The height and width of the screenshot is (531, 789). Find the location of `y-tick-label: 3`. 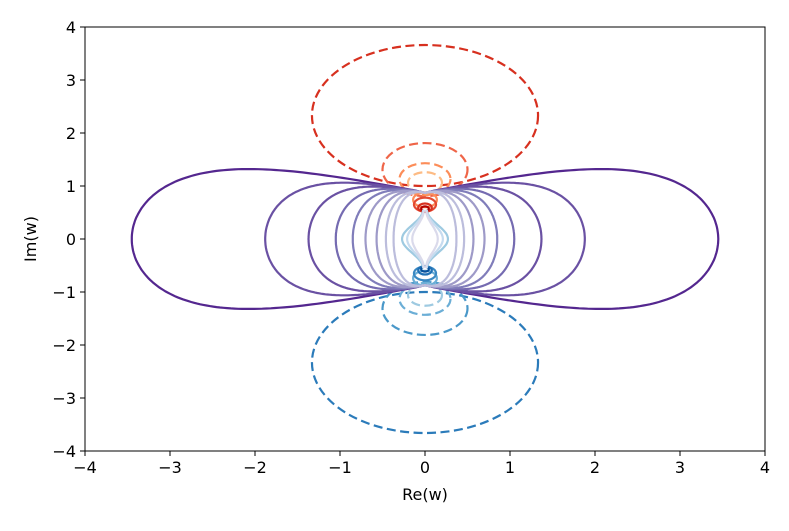

y-tick-label: 3 is located at coordinates (71, 80).